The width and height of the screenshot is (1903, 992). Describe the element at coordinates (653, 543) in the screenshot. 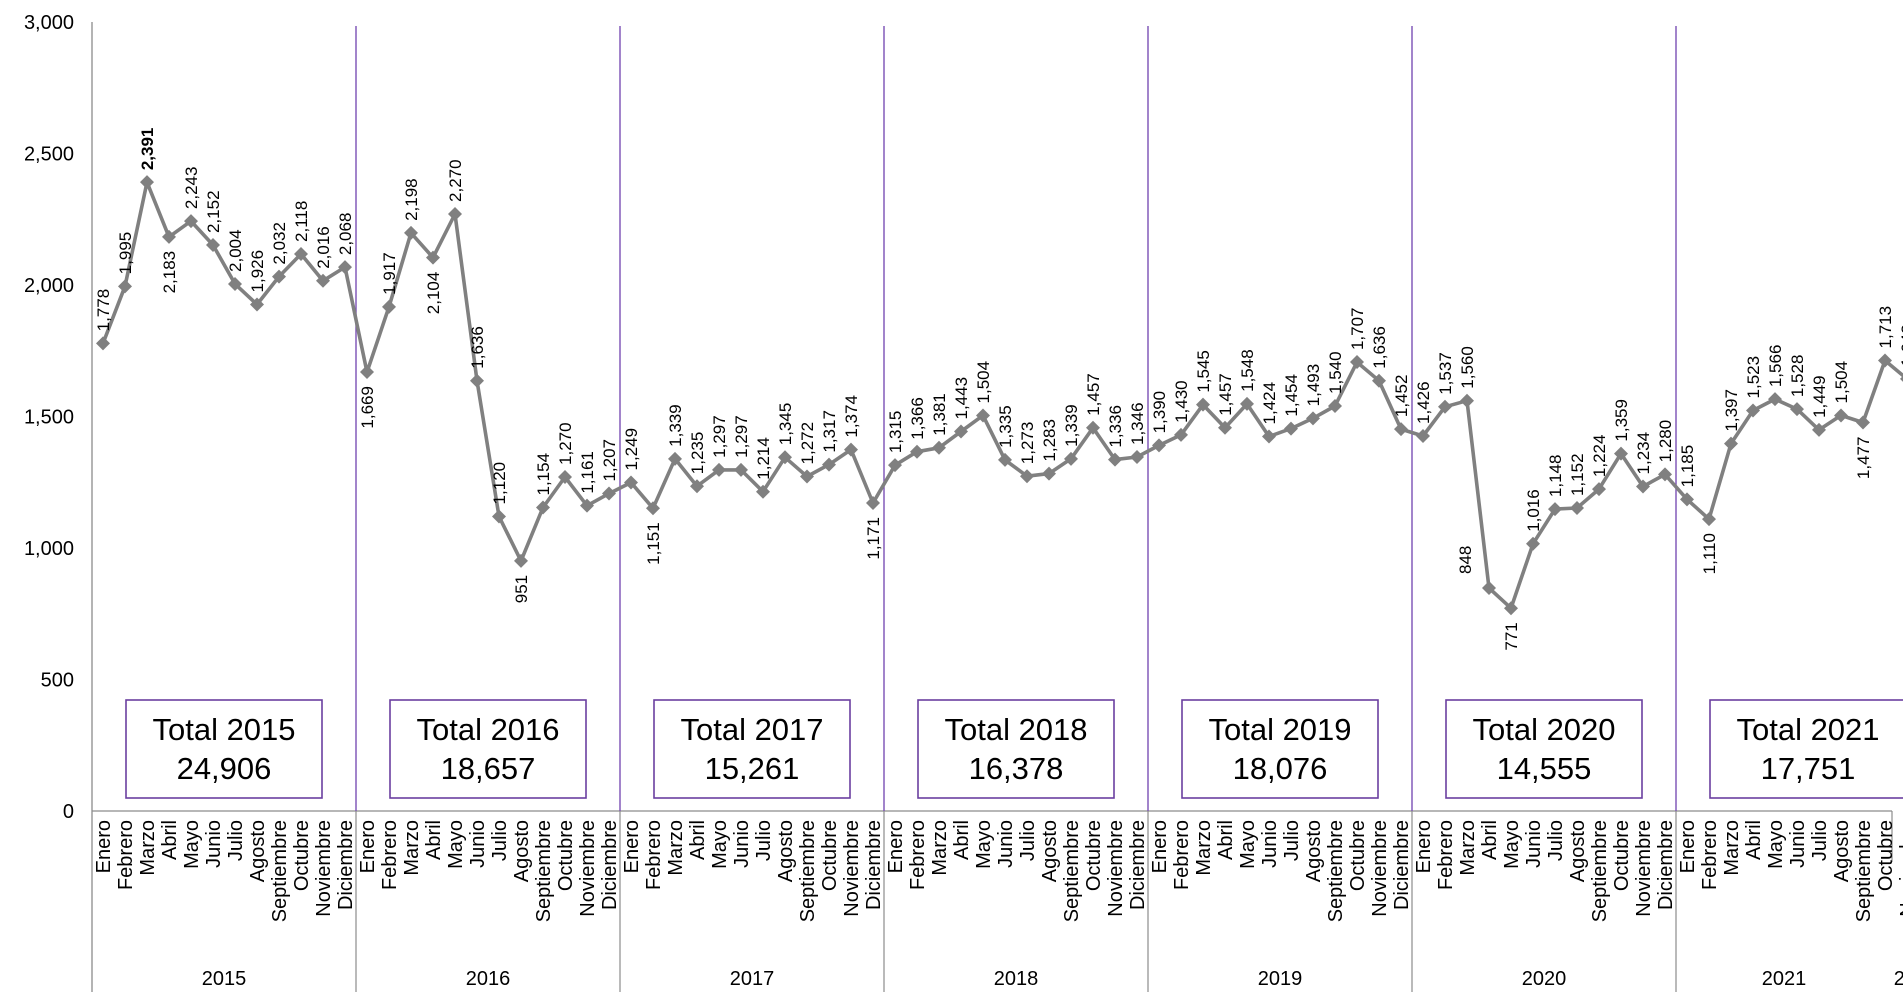

I see `data-label: 1,151` at that location.